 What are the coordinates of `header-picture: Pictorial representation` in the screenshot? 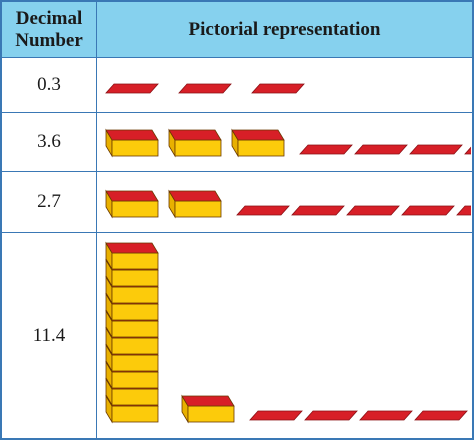 It's located at (284, 29).